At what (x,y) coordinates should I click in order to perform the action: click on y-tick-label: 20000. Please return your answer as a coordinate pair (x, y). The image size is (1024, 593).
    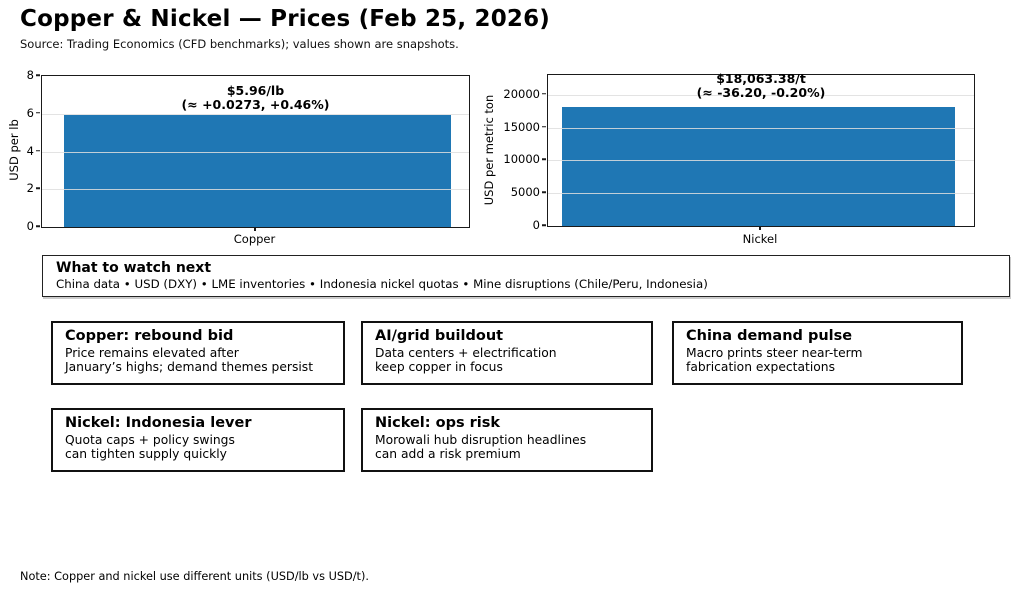
    Looking at the image, I should click on (521, 93).